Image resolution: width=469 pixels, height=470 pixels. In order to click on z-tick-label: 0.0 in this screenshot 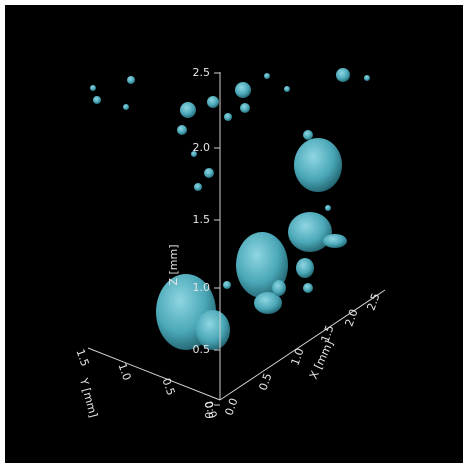, I will do `click(209, 410)`.